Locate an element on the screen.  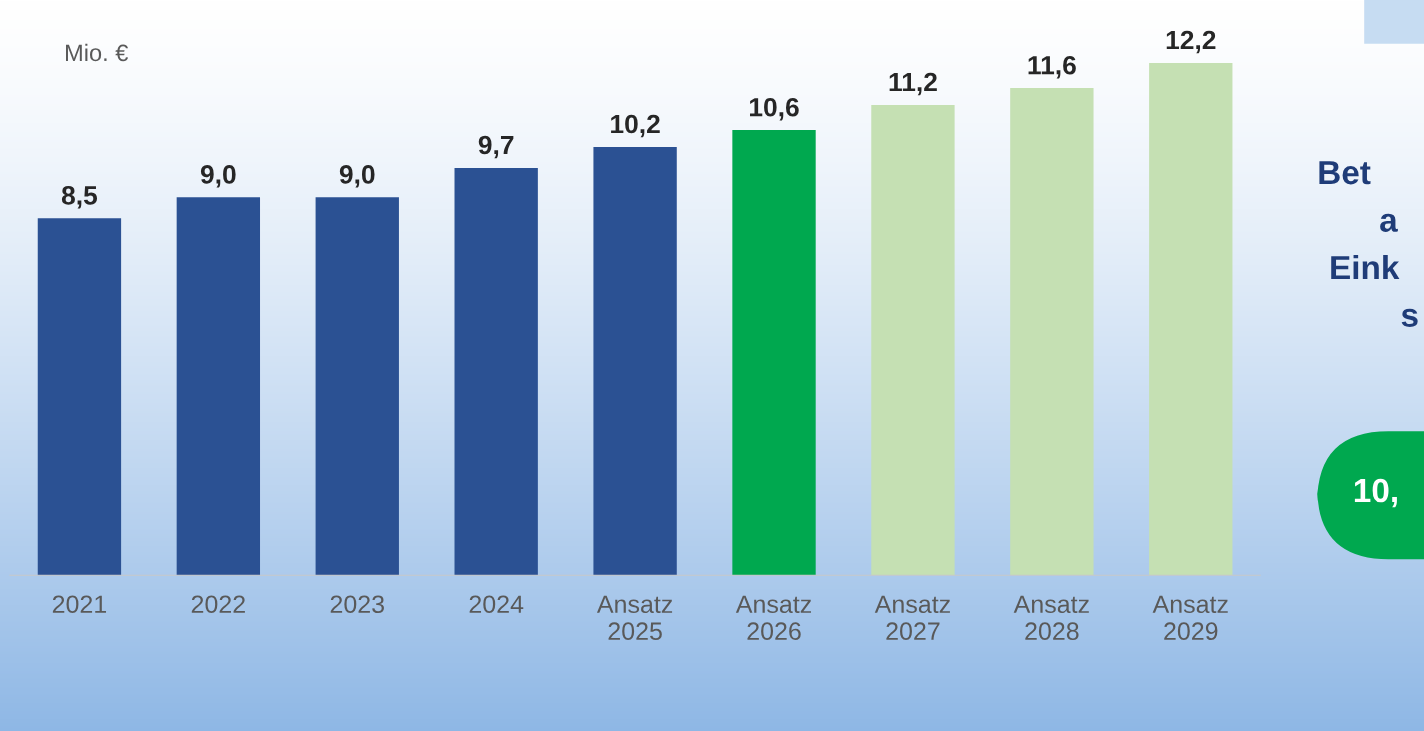
text: a is located at coordinates (1389, 222).